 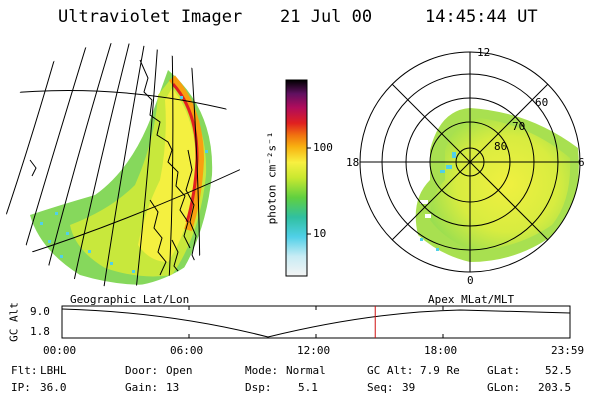 I want to click on ip-value: 36.0, so click(x=53, y=387).